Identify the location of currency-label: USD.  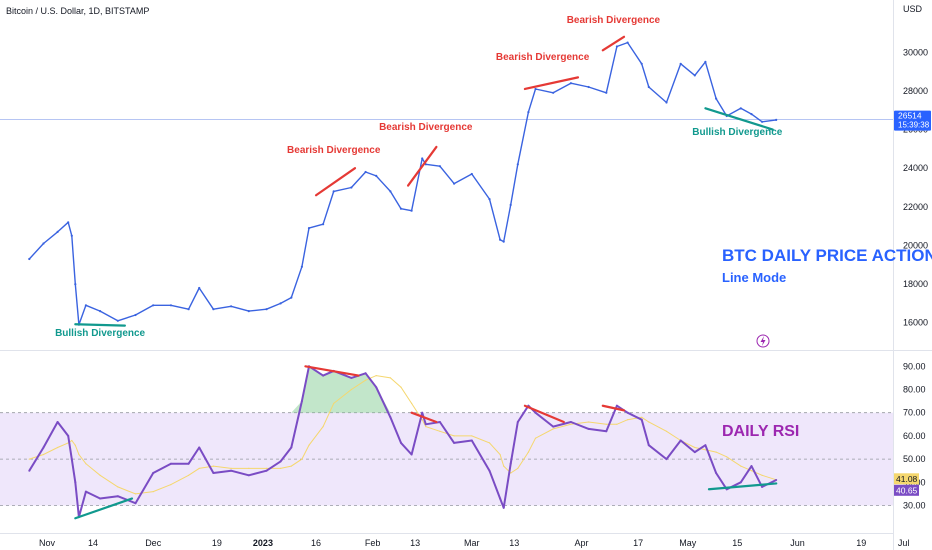
(913, 9).